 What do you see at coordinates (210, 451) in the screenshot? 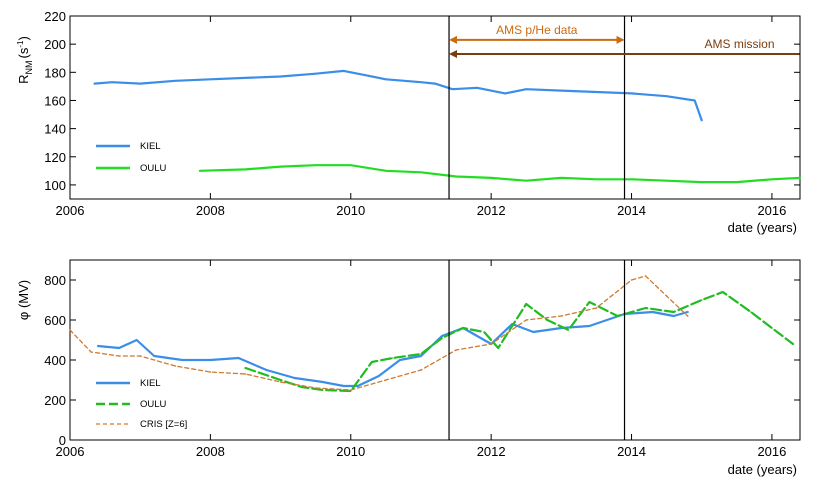
I see `bottom-x-tick-label: 2008` at bounding box center [210, 451].